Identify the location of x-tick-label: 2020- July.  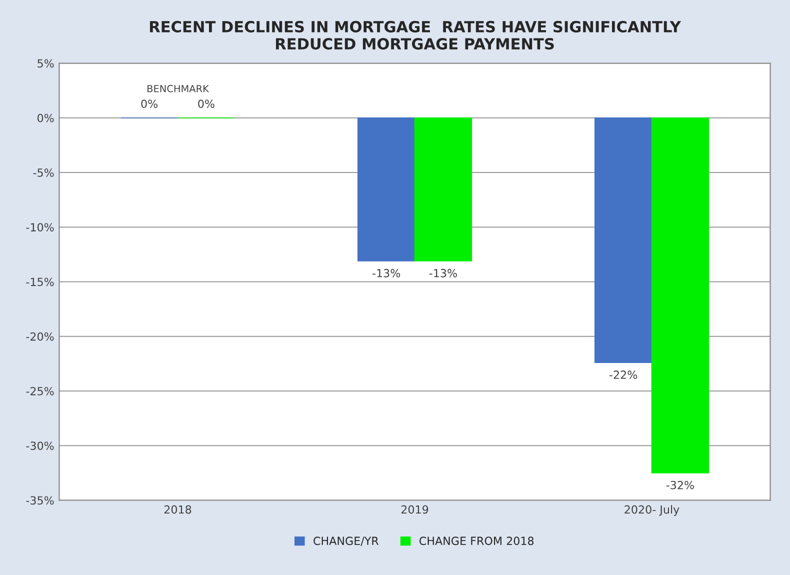
(652, 510).